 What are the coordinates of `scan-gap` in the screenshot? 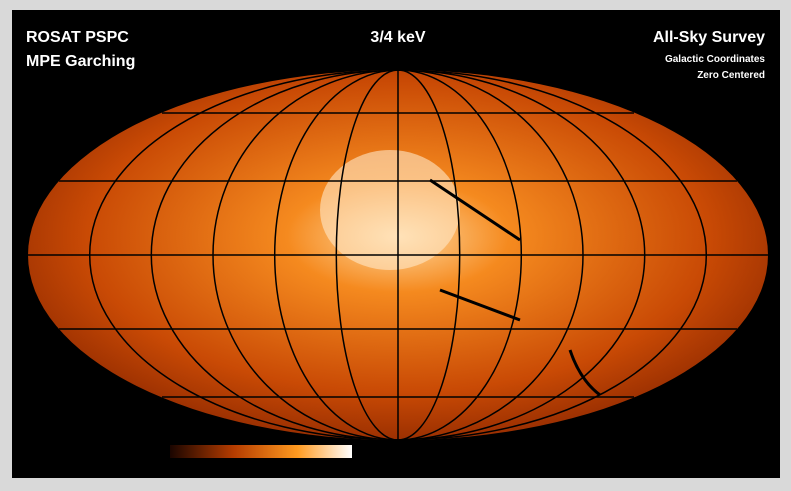 It's located at (515, 287).